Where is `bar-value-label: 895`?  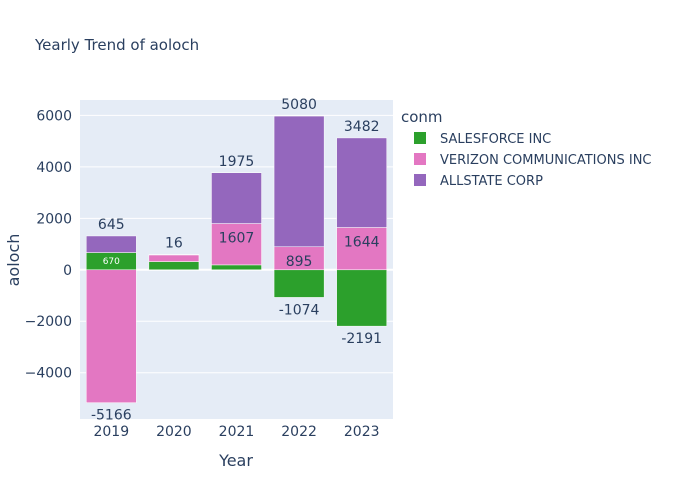 bar-value-label: 895 is located at coordinates (299, 262).